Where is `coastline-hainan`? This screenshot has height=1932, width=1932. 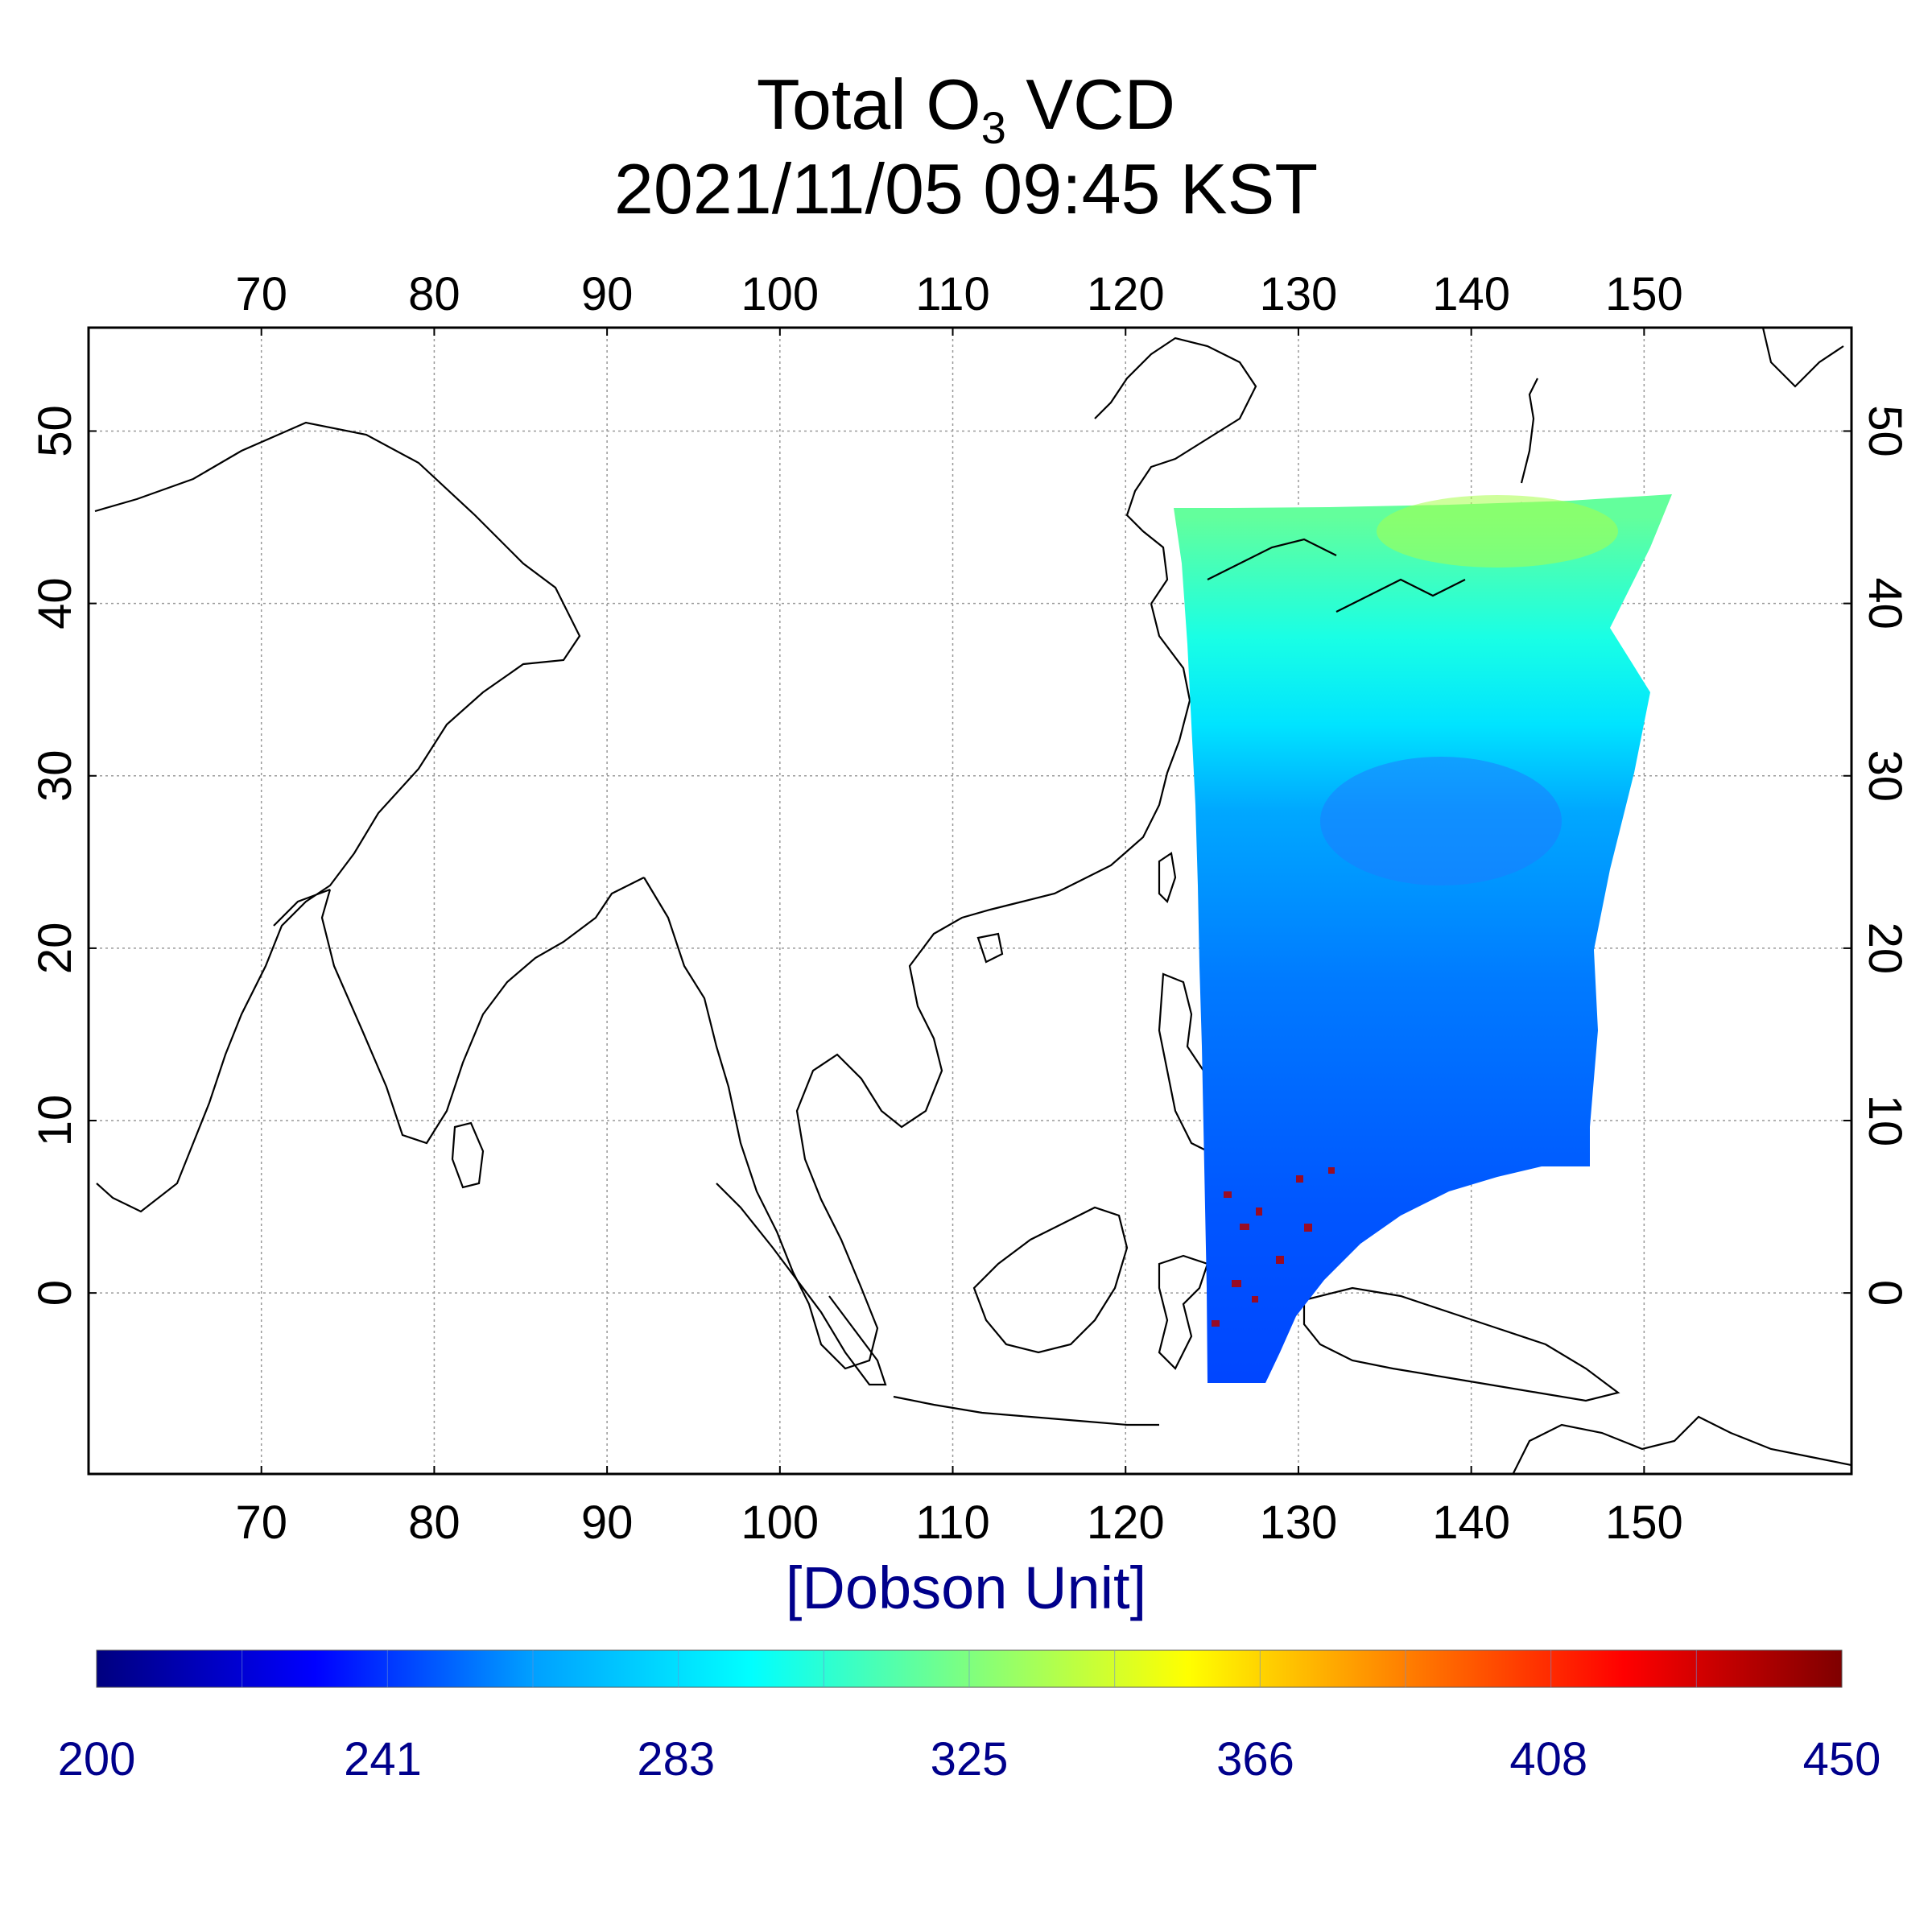
coastline-hainan is located at coordinates (990, 948).